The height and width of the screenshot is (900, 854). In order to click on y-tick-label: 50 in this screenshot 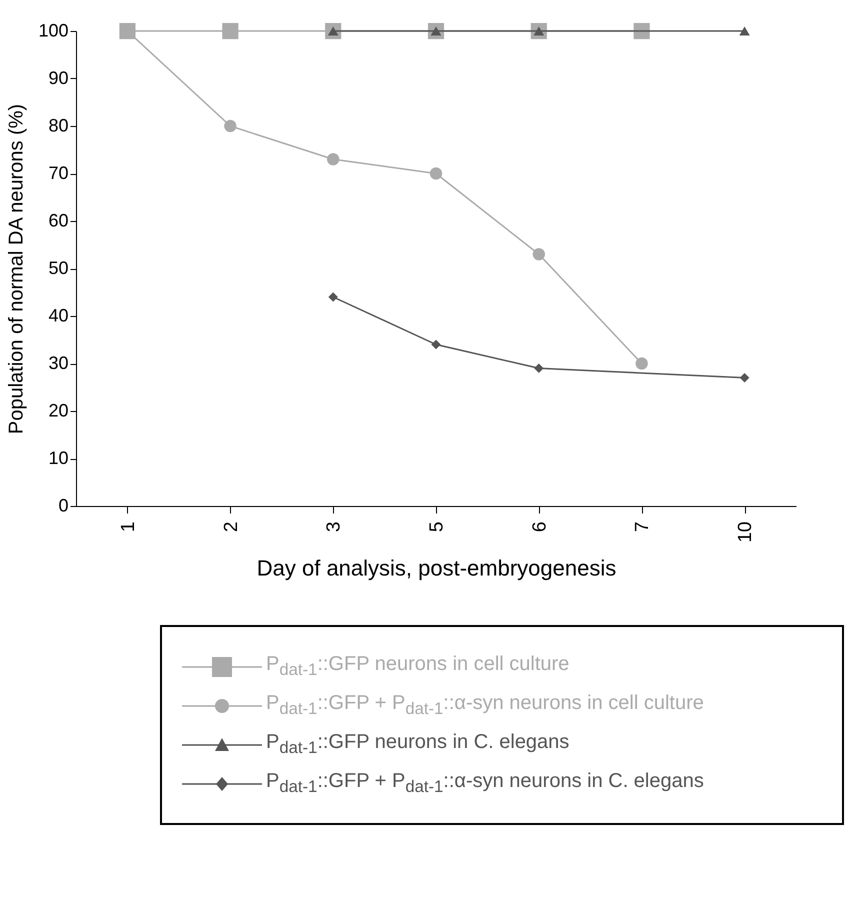, I will do `click(58, 268)`.